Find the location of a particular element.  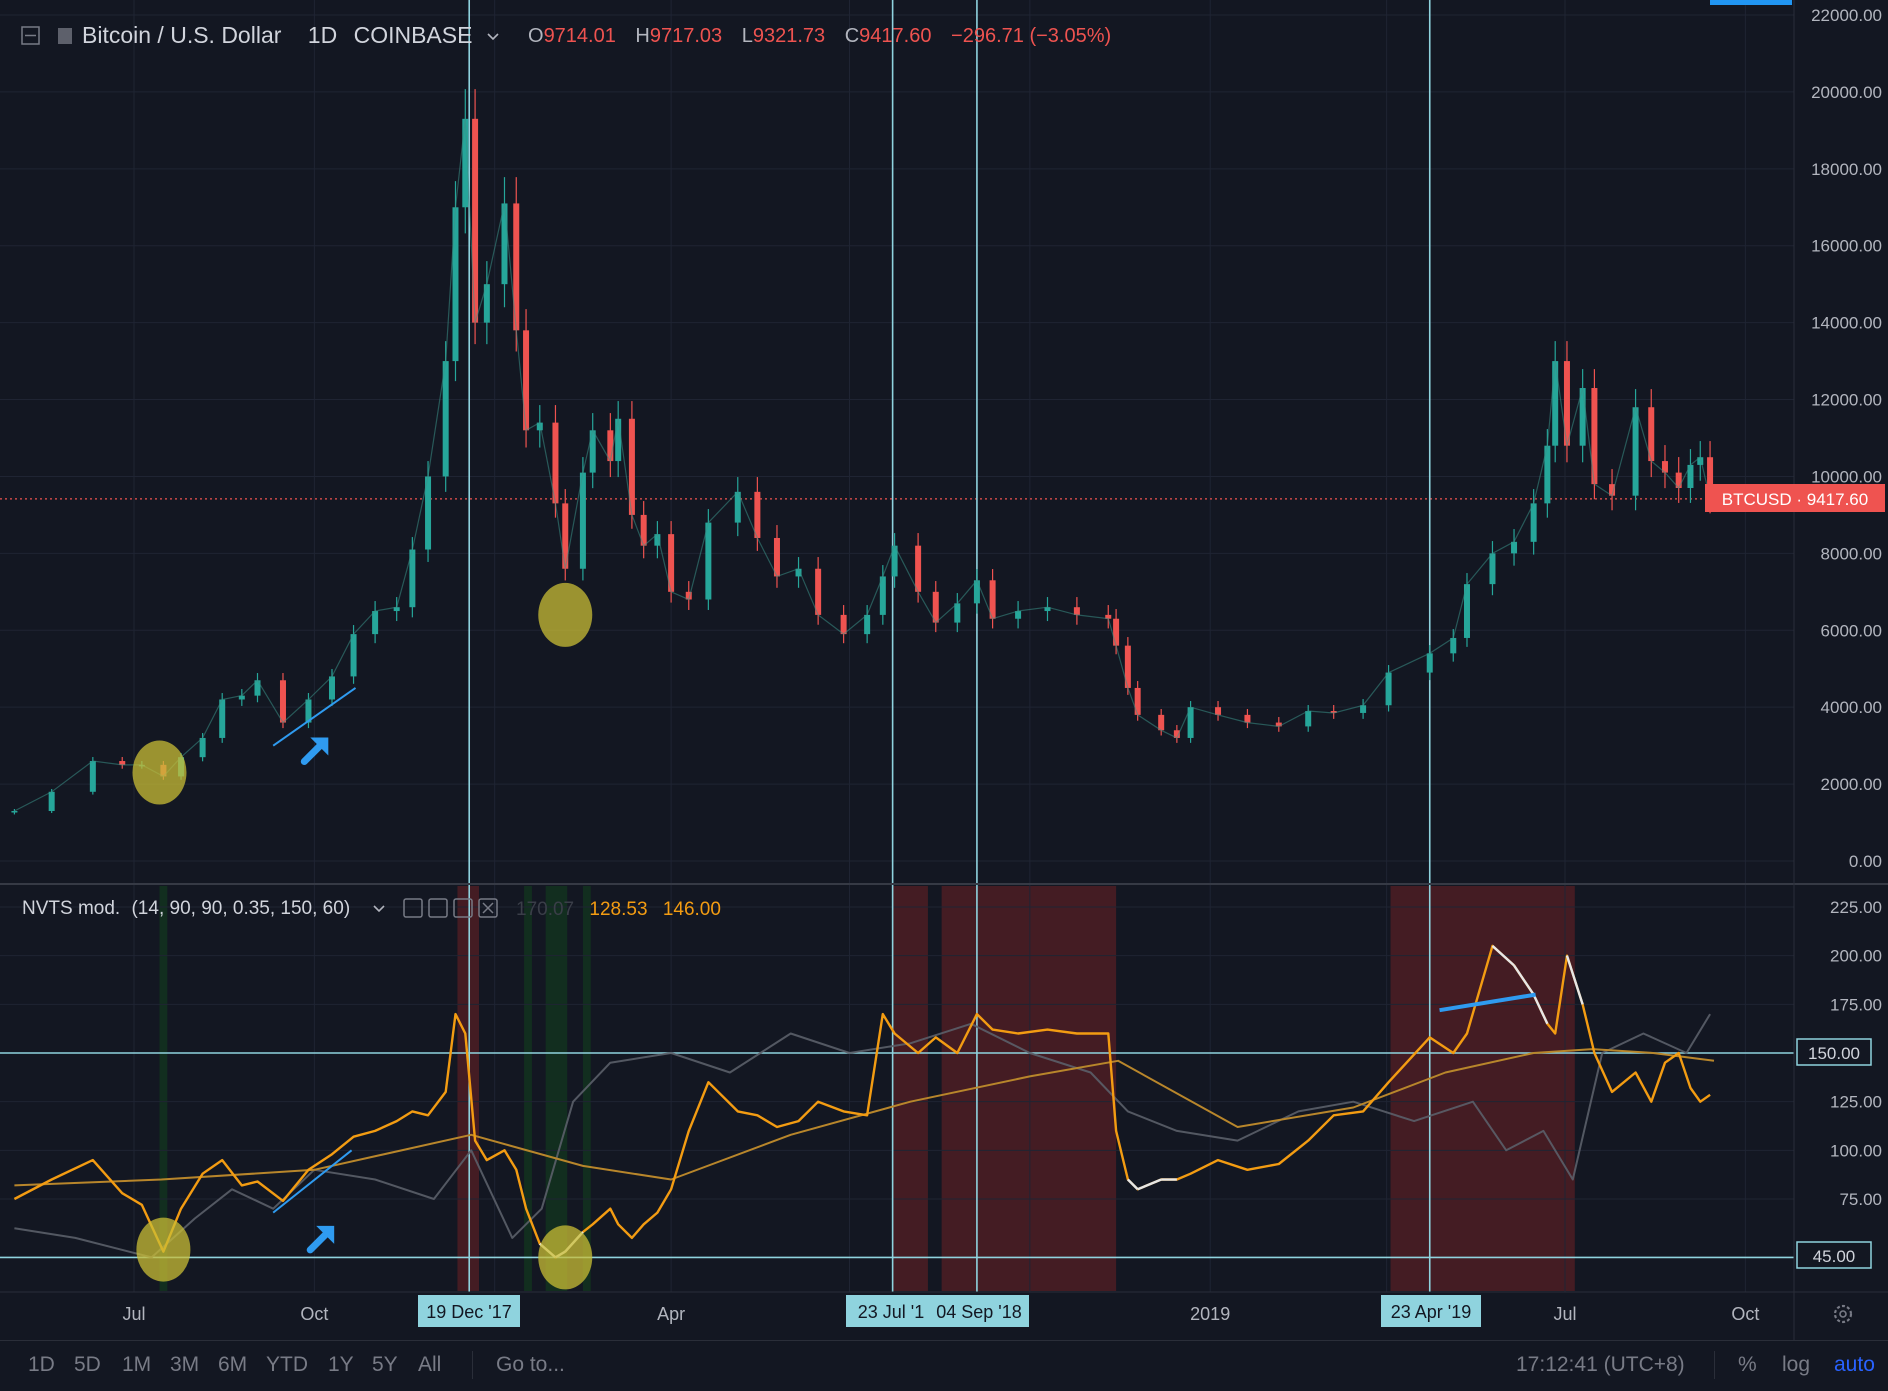

vline-tag-dec17: 19 Dec '17 is located at coordinates (469, 1311).